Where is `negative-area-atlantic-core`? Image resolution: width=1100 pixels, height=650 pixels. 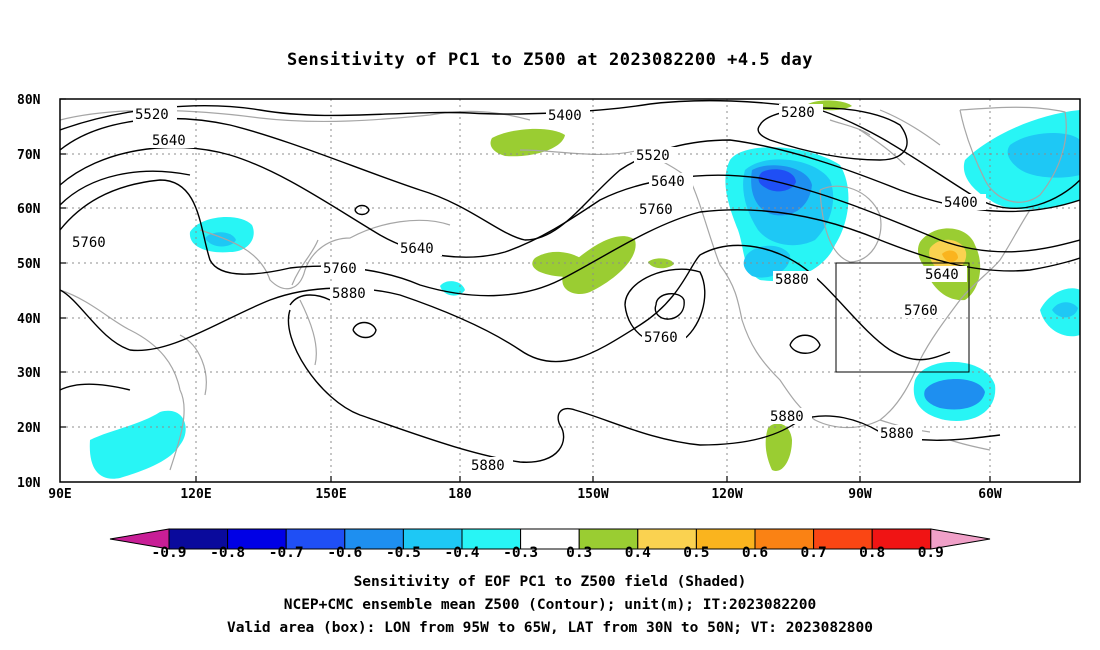 negative-area-atlantic-core is located at coordinates (1065, 310).